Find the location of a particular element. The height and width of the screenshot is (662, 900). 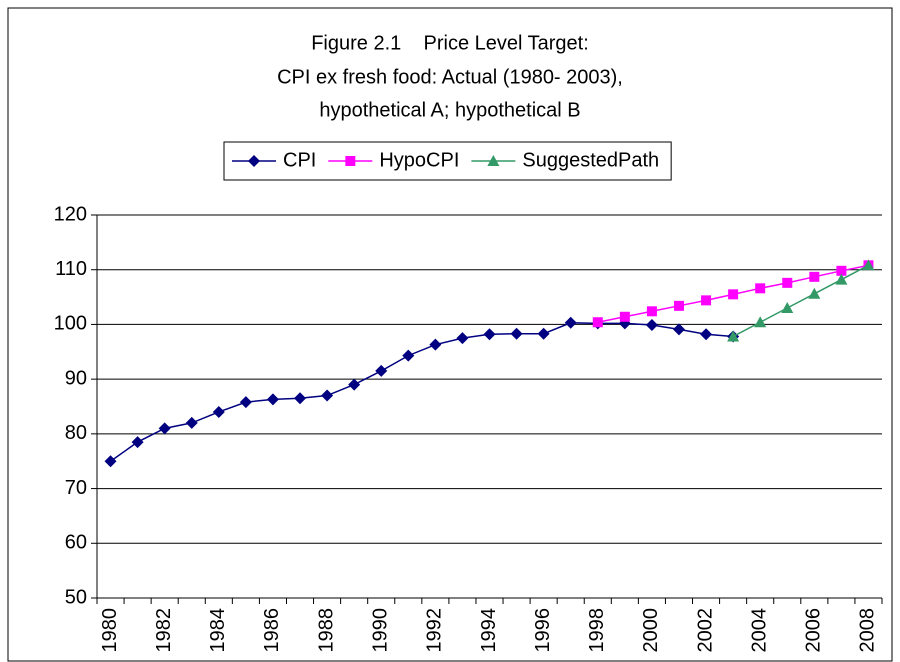

y-tick-label: 110 is located at coordinates (71, 269).